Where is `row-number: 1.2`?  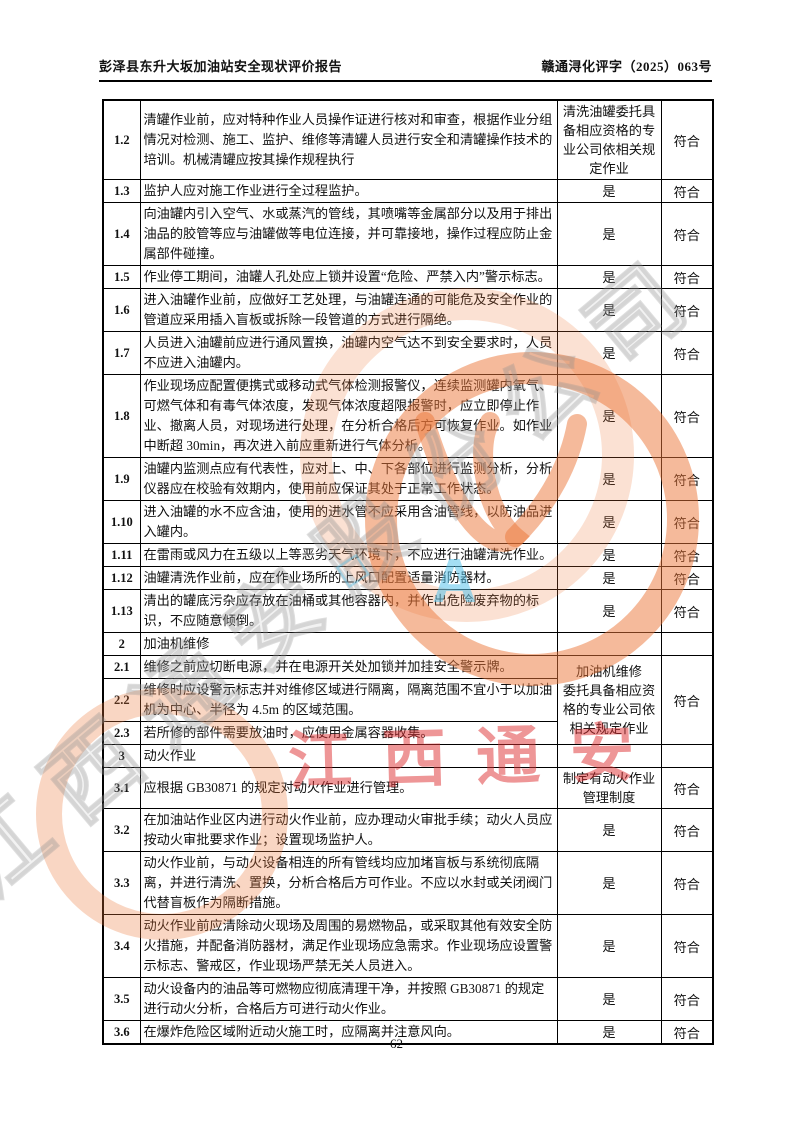 row-number: 1.2 is located at coordinates (121, 139).